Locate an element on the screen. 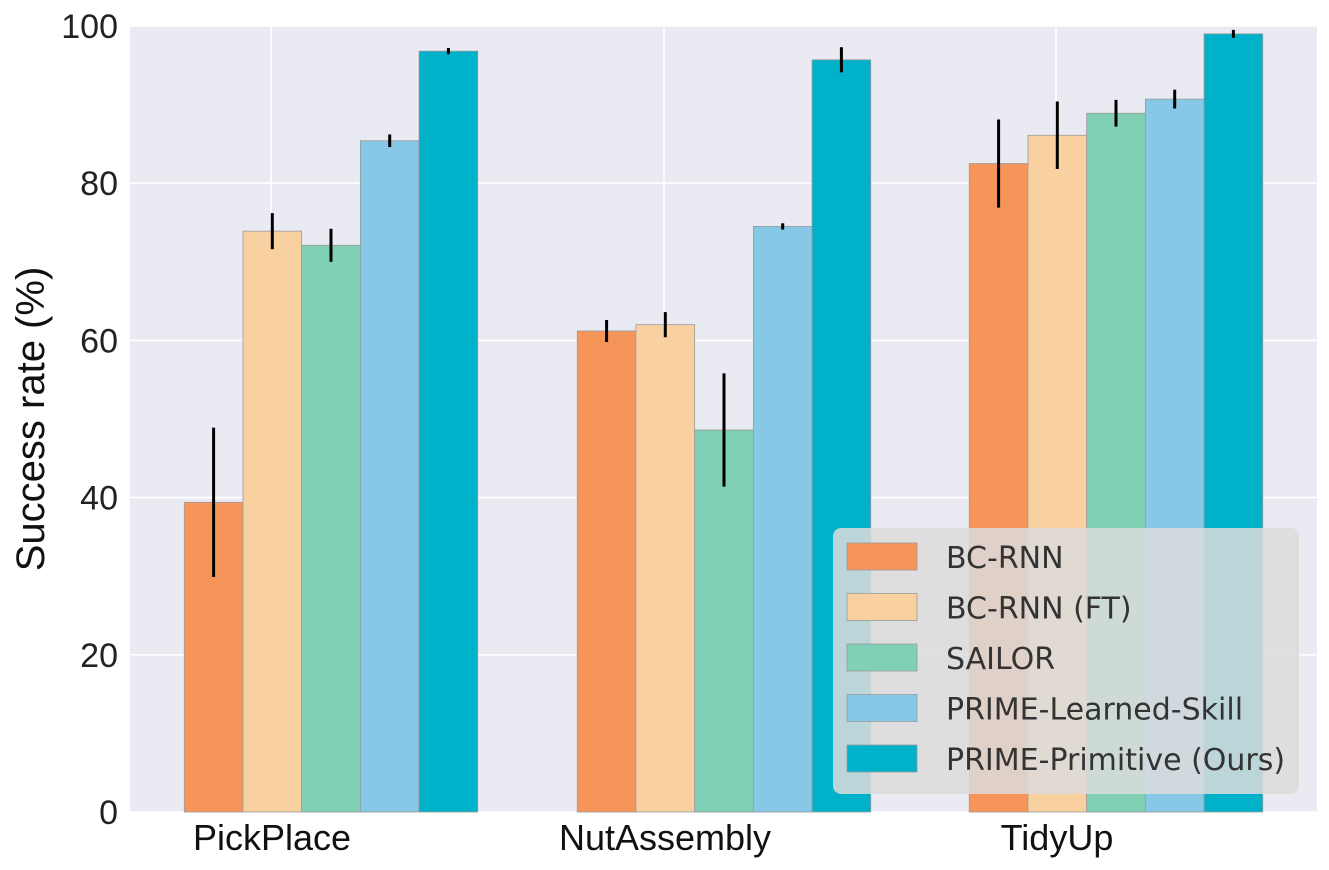 The image size is (1329, 870). legend-label: PRIME-Learned-Skill is located at coordinates (1094, 710).